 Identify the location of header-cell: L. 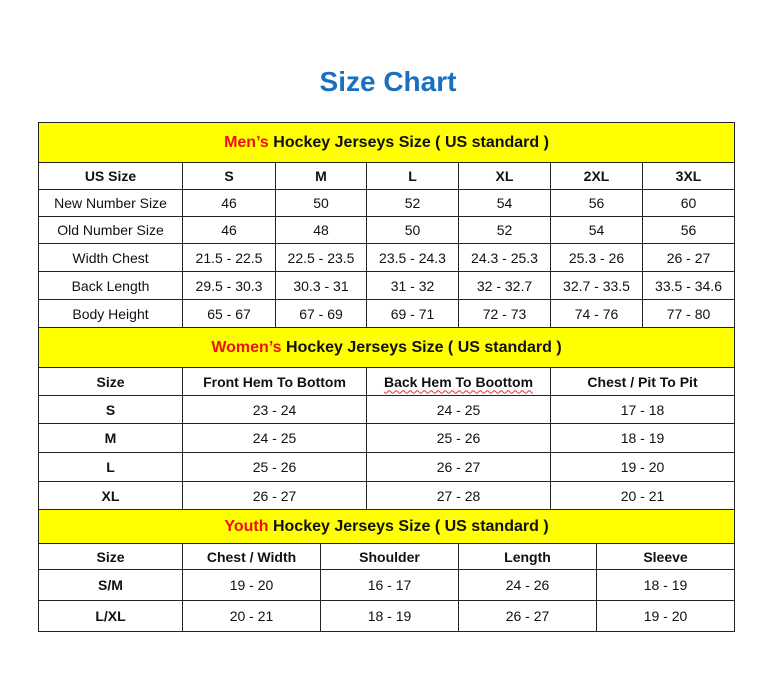
(412, 176).